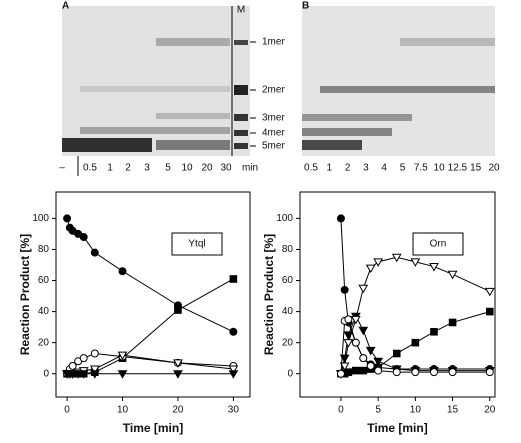 The height and width of the screenshot is (443, 521). I want to click on y-tick-label: 80, so click(44, 249).